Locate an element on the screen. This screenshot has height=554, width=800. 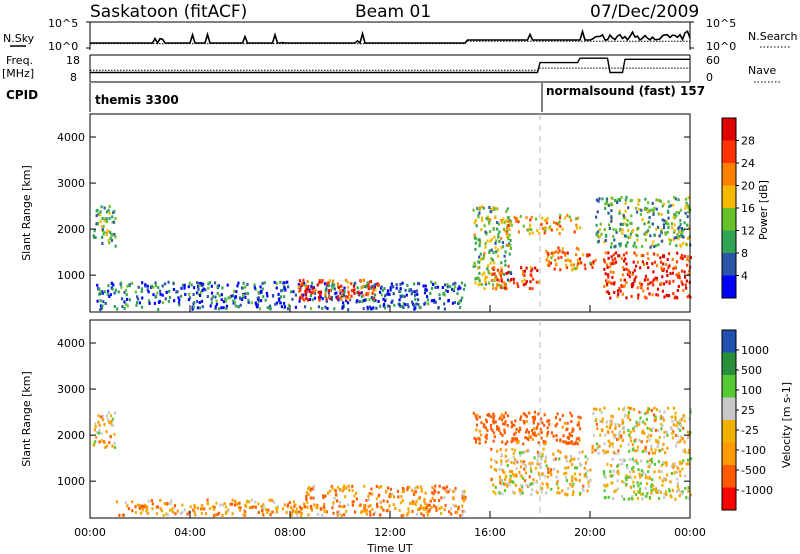
power-colorbar-label: Power [dB] is located at coordinates (763, 210).